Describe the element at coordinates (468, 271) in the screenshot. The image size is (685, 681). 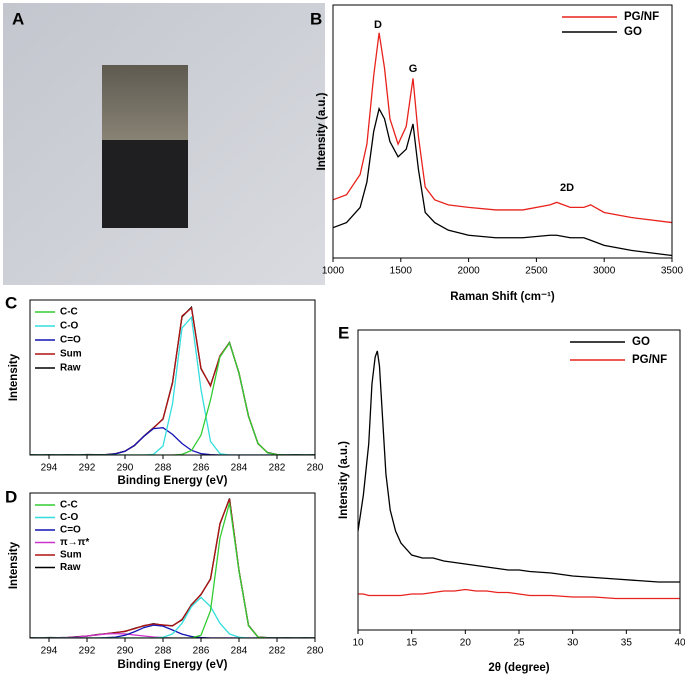
I see `x-tick-label: 2000` at that location.